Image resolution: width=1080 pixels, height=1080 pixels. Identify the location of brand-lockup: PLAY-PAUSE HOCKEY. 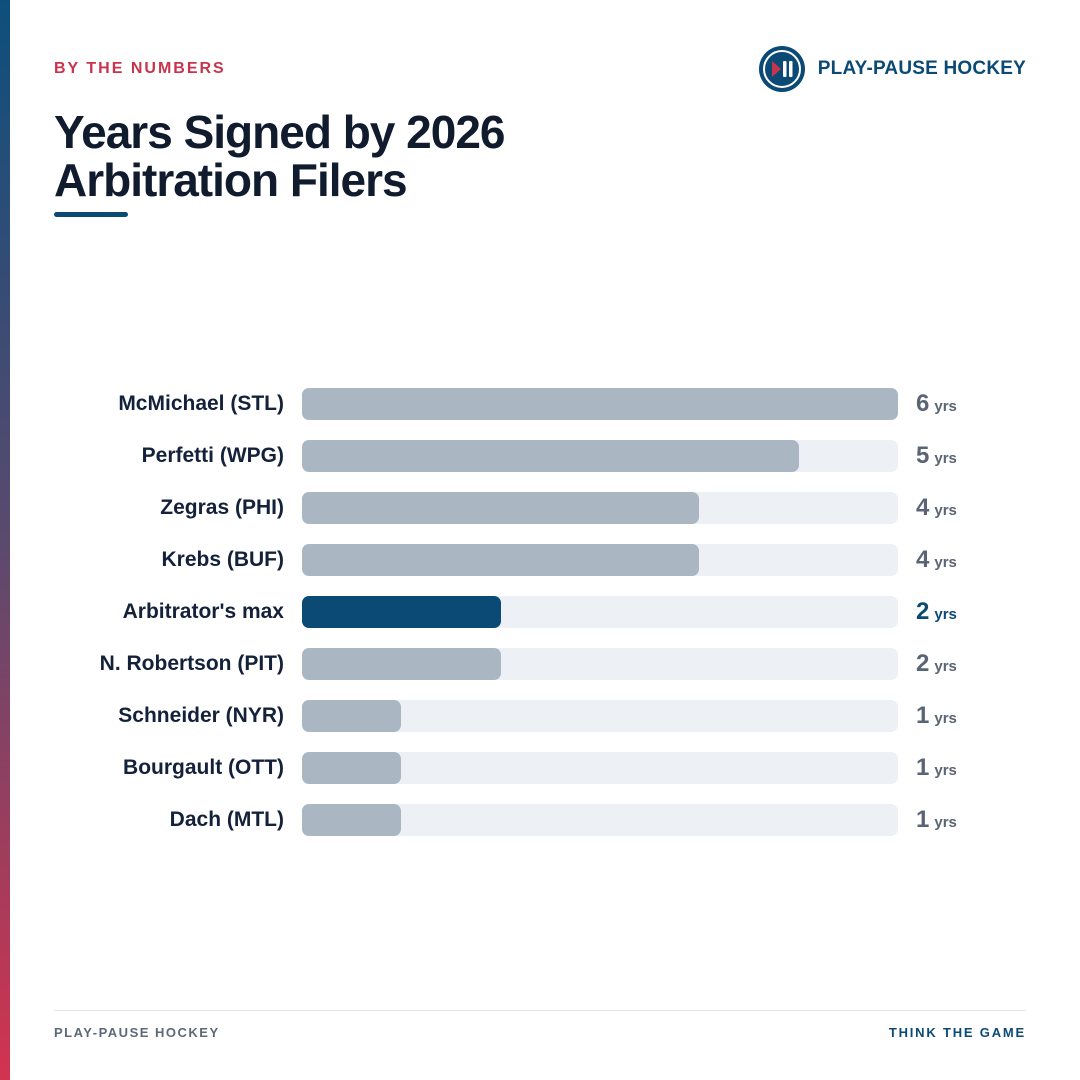
(892, 69).